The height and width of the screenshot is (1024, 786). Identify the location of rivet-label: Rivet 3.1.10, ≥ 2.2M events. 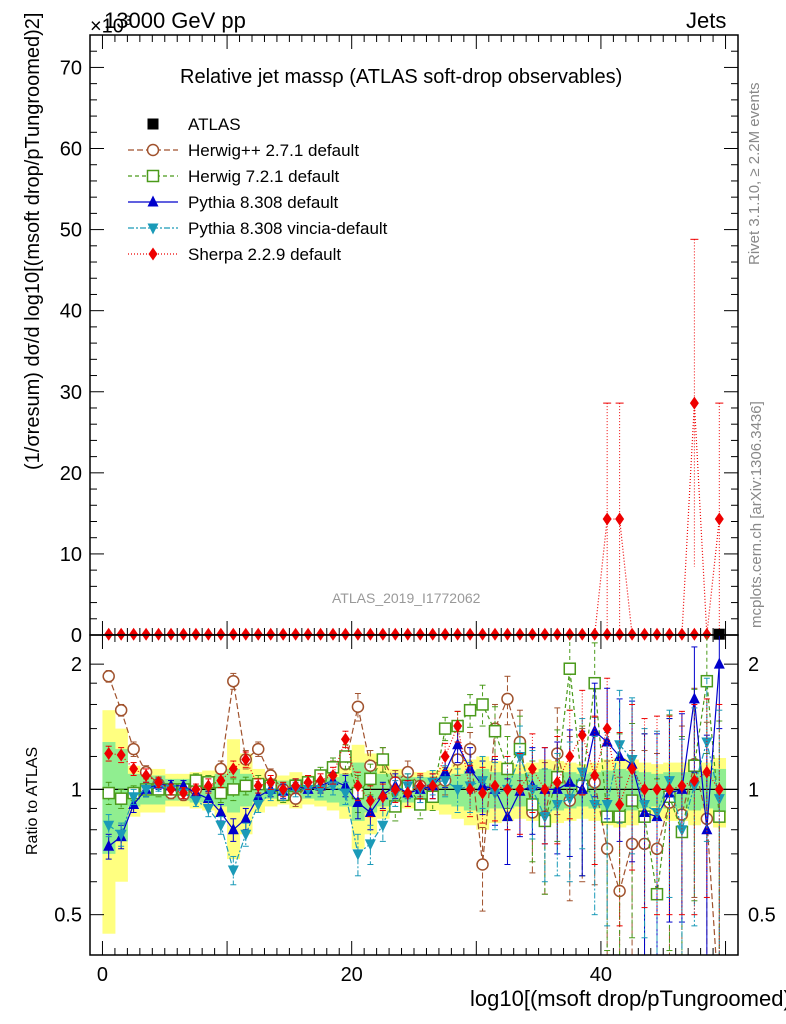
(754, 174).